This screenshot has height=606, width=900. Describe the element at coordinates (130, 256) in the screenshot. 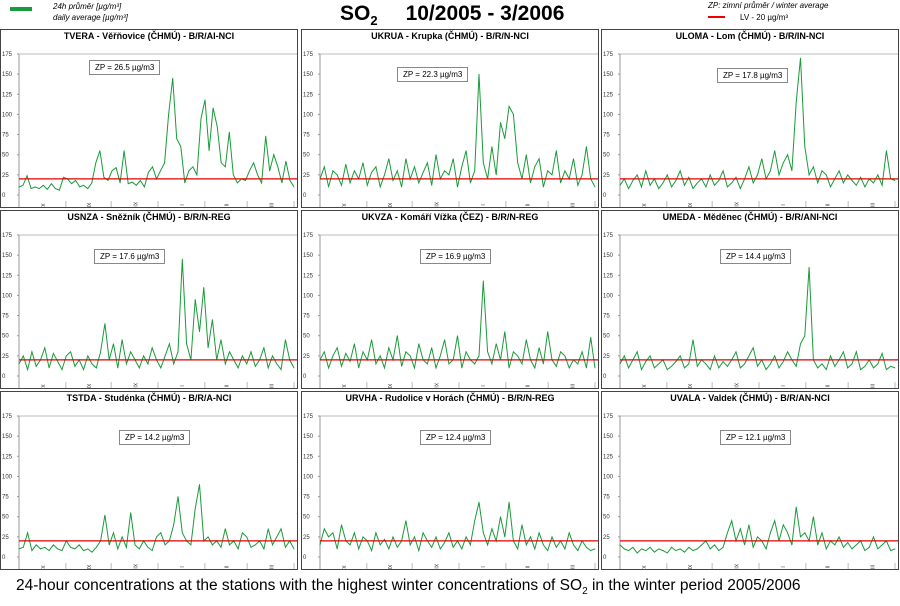

I see `winter-average-box: ZP = 17.6 µg/m3` at that location.